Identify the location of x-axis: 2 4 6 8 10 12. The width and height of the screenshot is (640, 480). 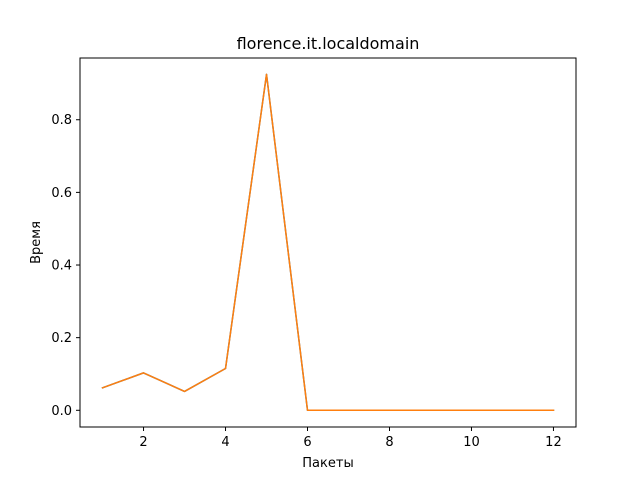
(350, 438).